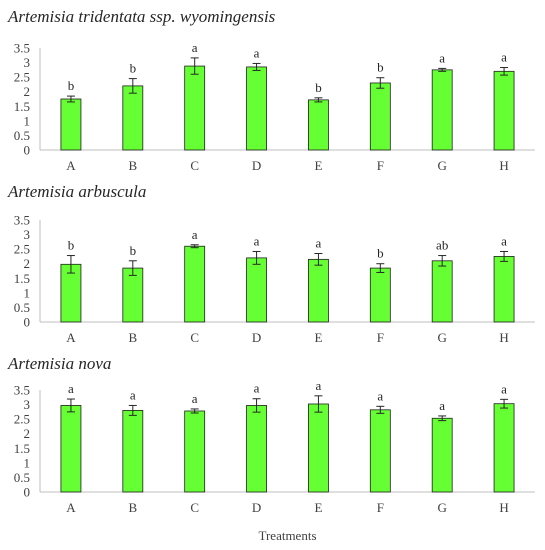 This screenshot has width=545, height=550. Describe the element at coordinates (76, 191) in the screenshot. I see `panel-title: Artemisia arbuscula` at that location.